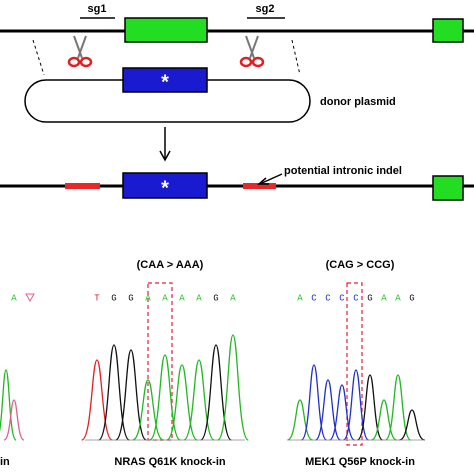 This screenshot has height=474, width=474. I want to click on sg-label: sg1, so click(97, 9).